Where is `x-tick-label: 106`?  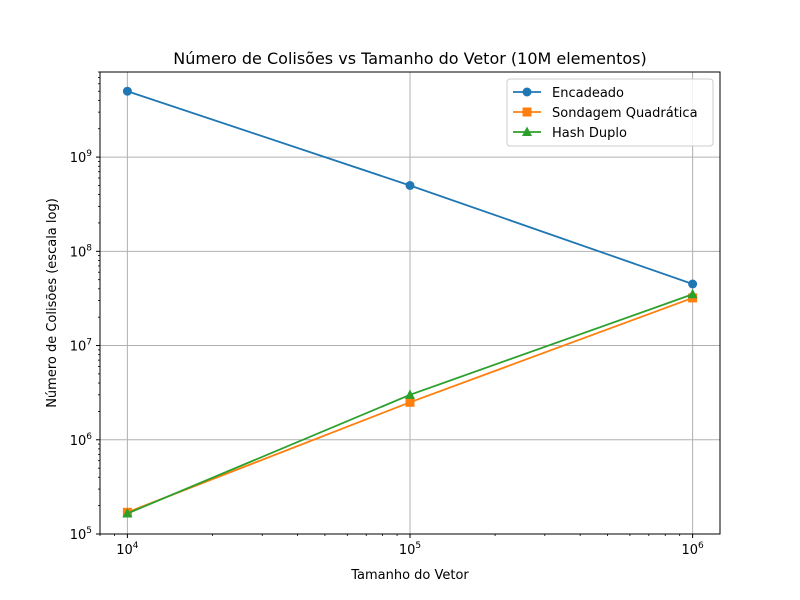 x-tick-label: 106 is located at coordinates (692, 549).